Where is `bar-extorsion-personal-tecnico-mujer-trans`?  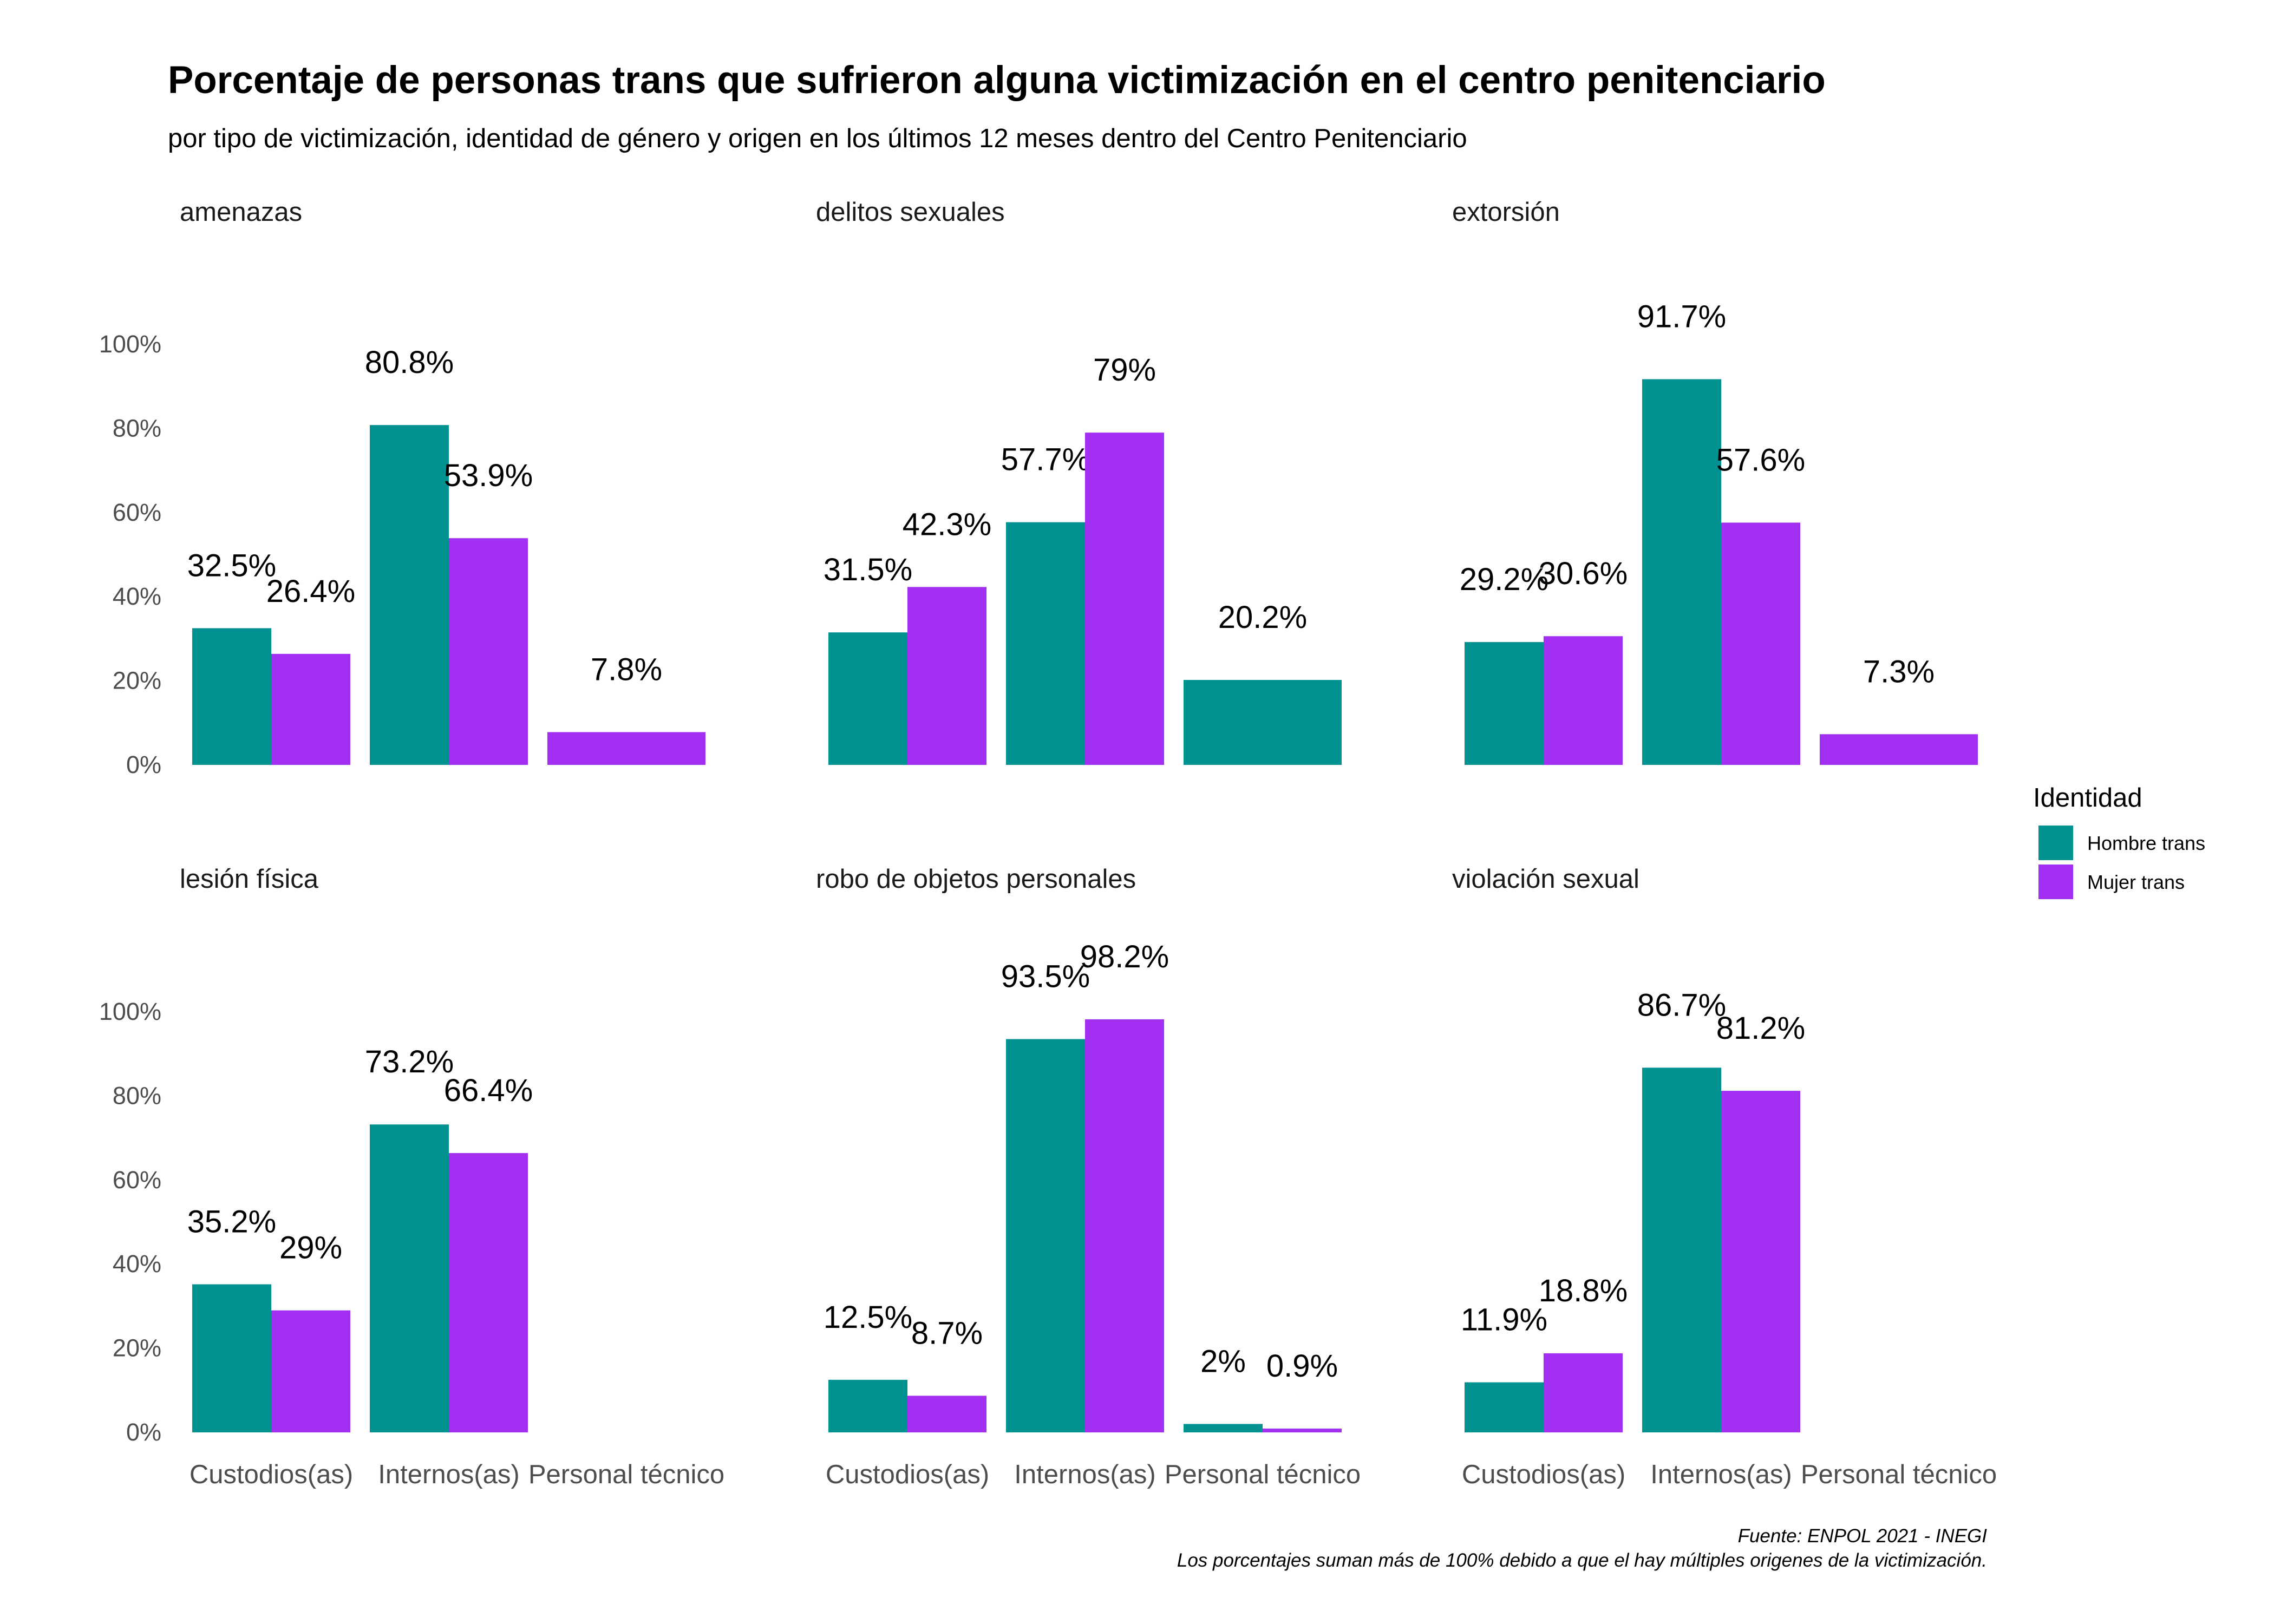 bar-extorsion-personal-tecnico-mujer-trans is located at coordinates (1899, 750).